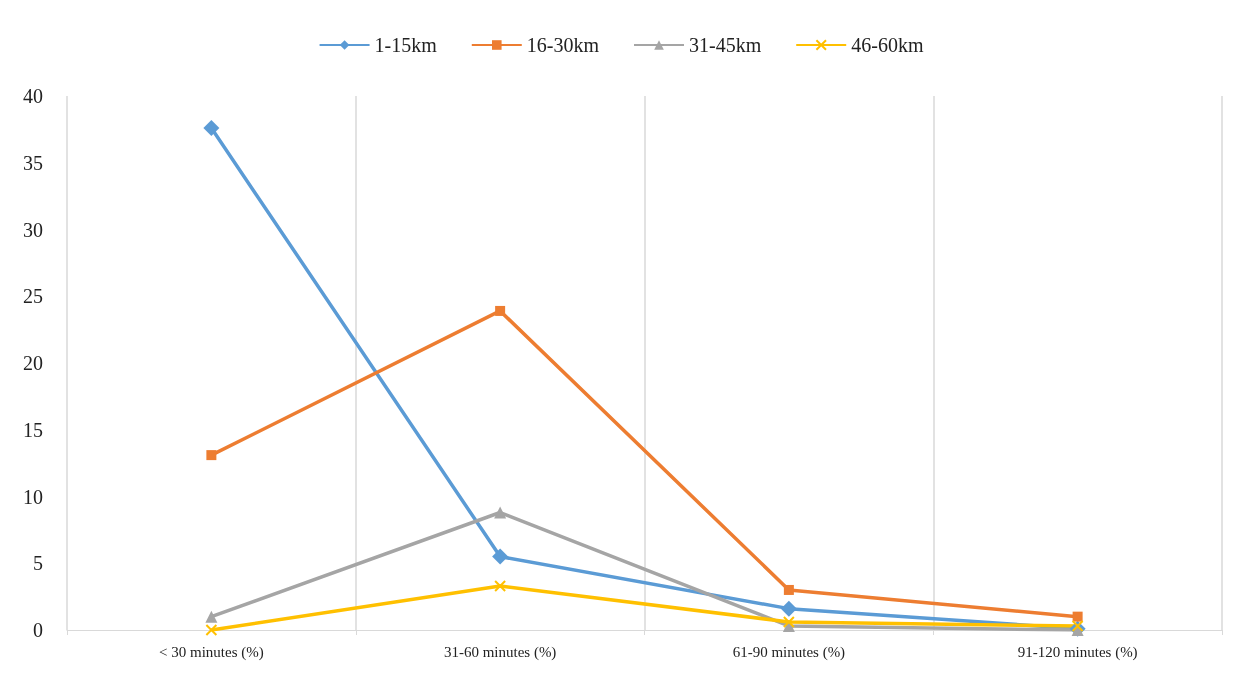 The width and height of the screenshot is (1242, 678). What do you see at coordinates (38, 630) in the screenshot?
I see `y-tick-label: 0` at bounding box center [38, 630].